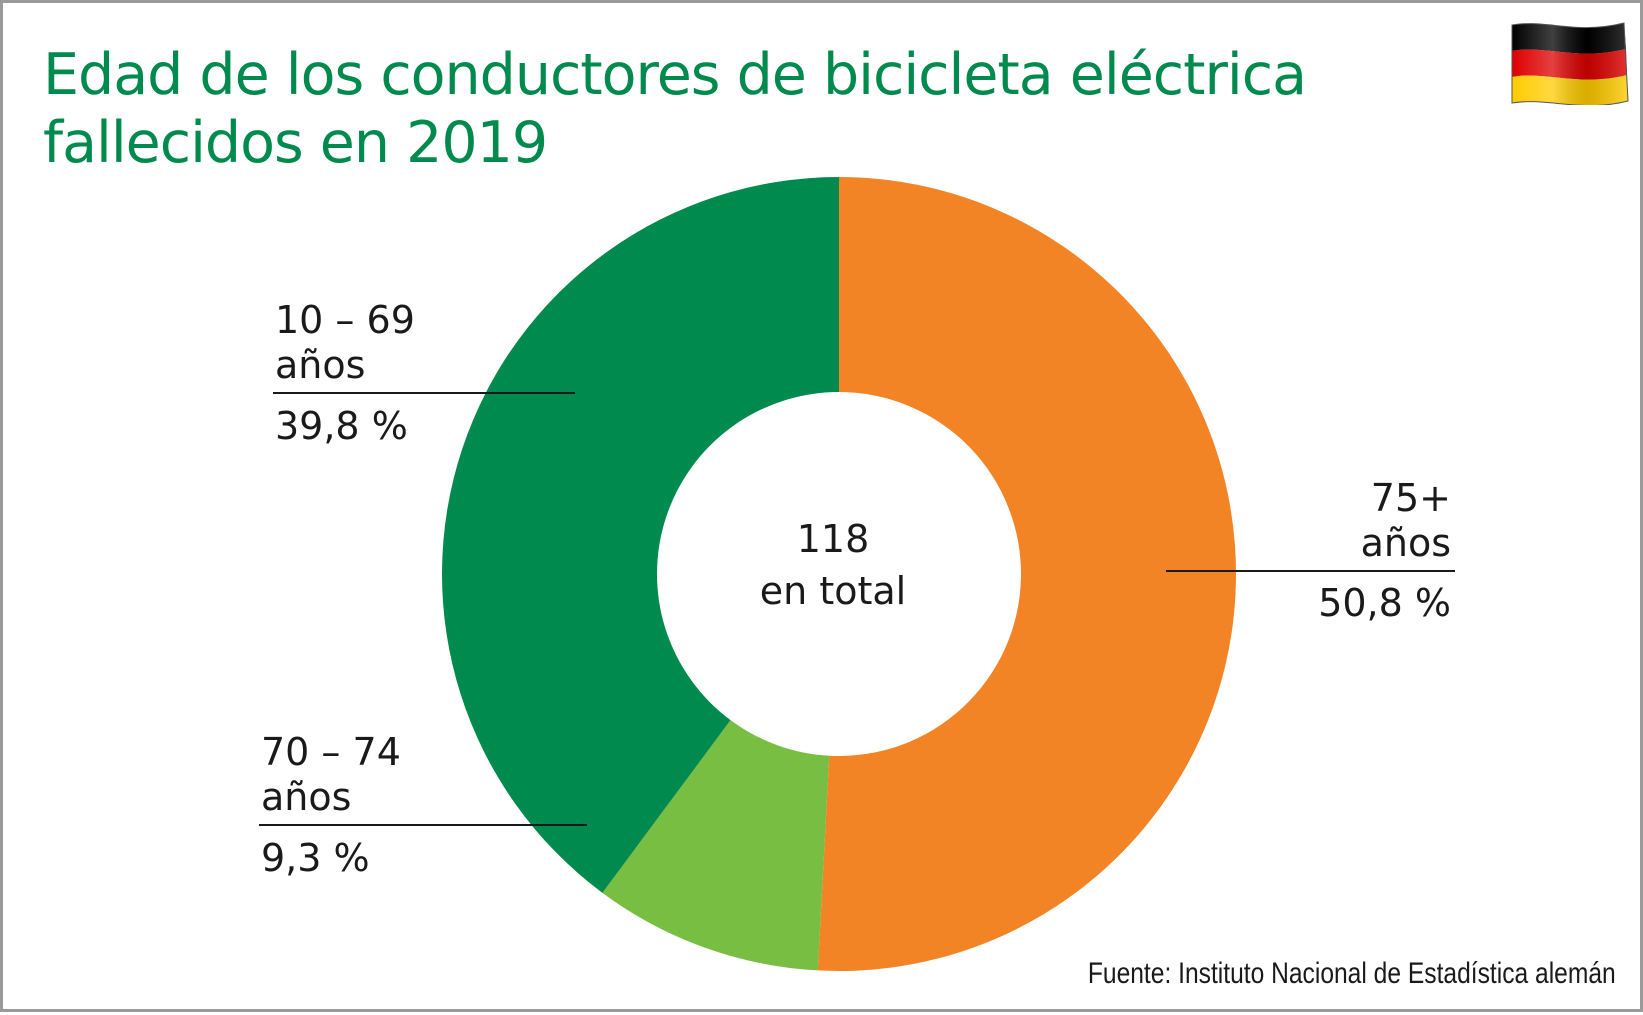 Image resolution: width=1643 pixels, height=1015 pixels. What do you see at coordinates (833, 539) in the screenshot?
I see `center-total-value: 118` at bounding box center [833, 539].